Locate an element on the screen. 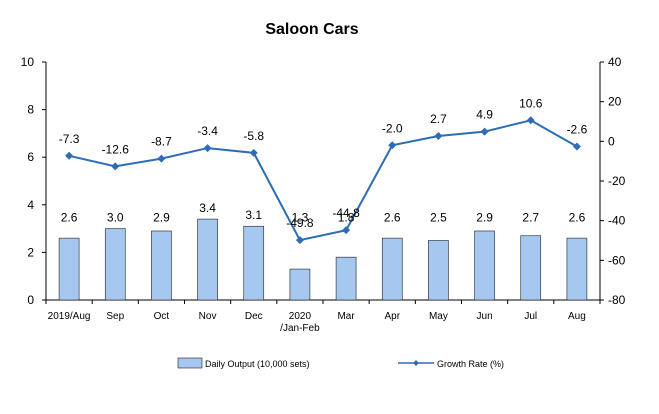 The height and width of the screenshot is (414, 659). bar-value-label: 3.1 is located at coordinates (253, 215).